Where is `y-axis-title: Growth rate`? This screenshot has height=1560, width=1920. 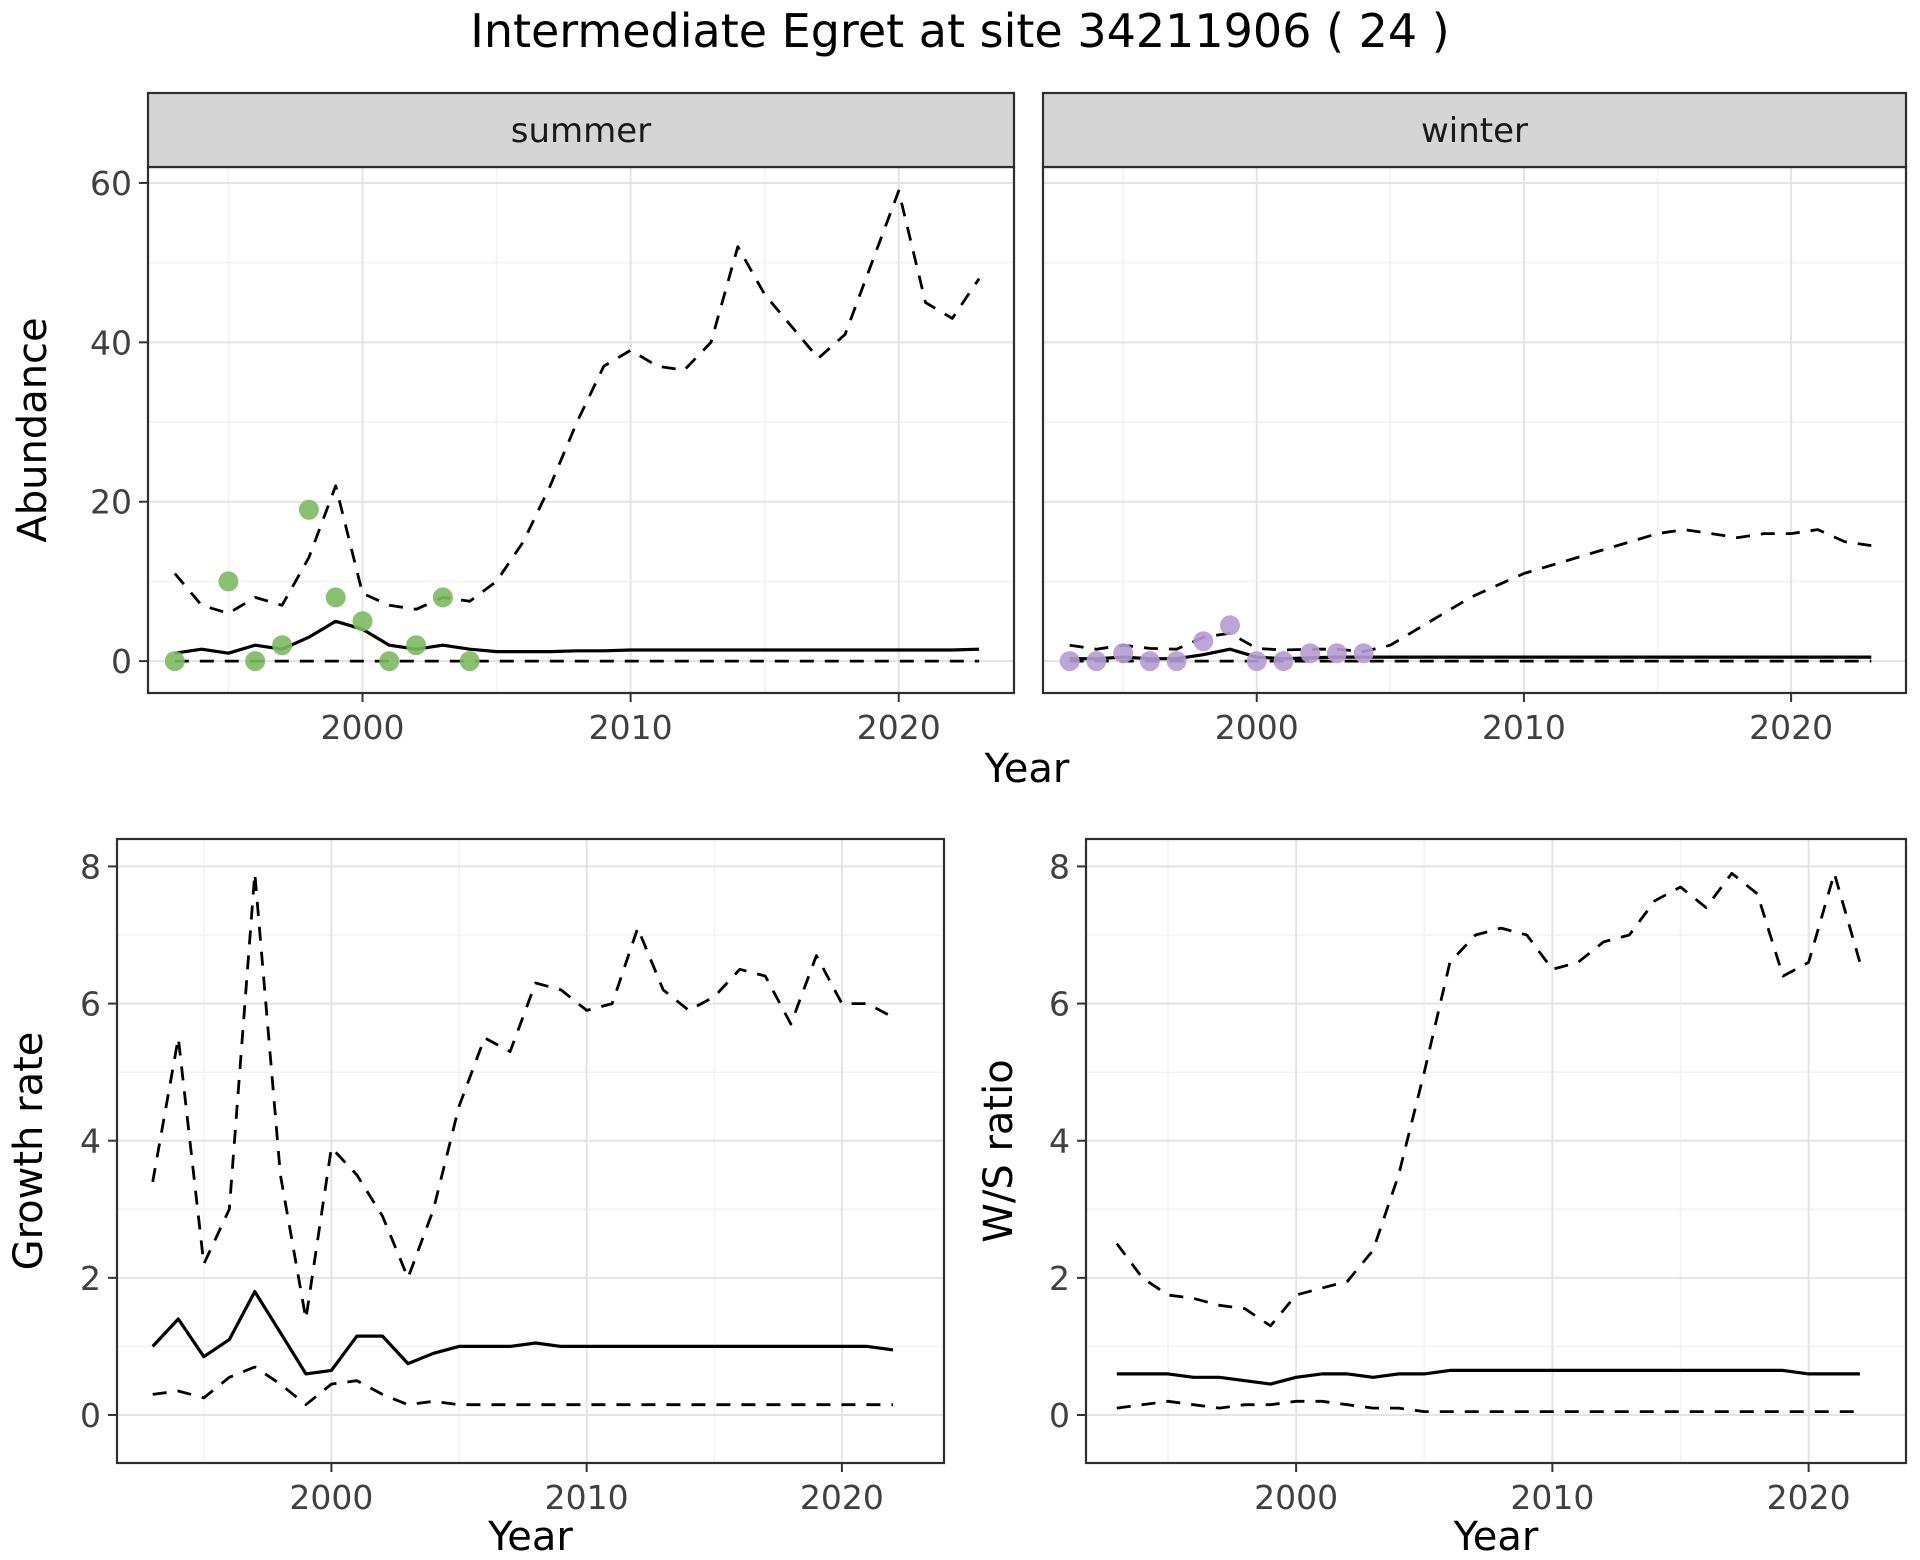
y-axis-title: Growth rate is located at coordinates (29, 1151).